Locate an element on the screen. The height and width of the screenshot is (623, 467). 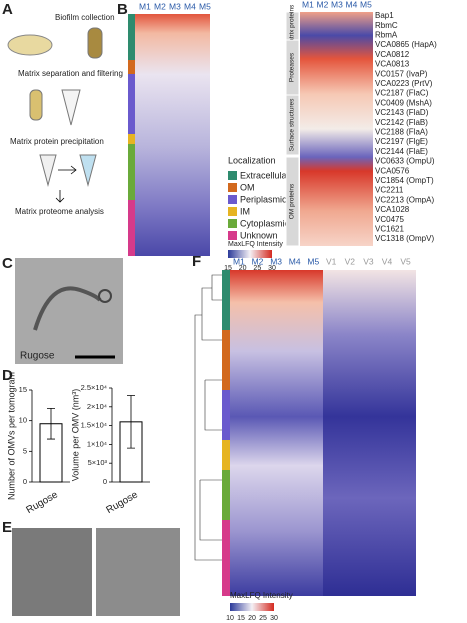
colorbar-tick-label: 20 is located at coordinates (243, 268).